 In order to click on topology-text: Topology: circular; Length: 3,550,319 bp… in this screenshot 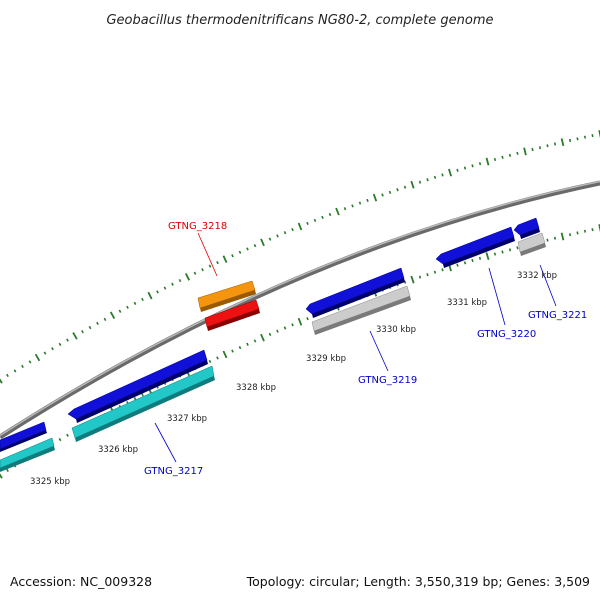, I will do `click(418, 581)`.